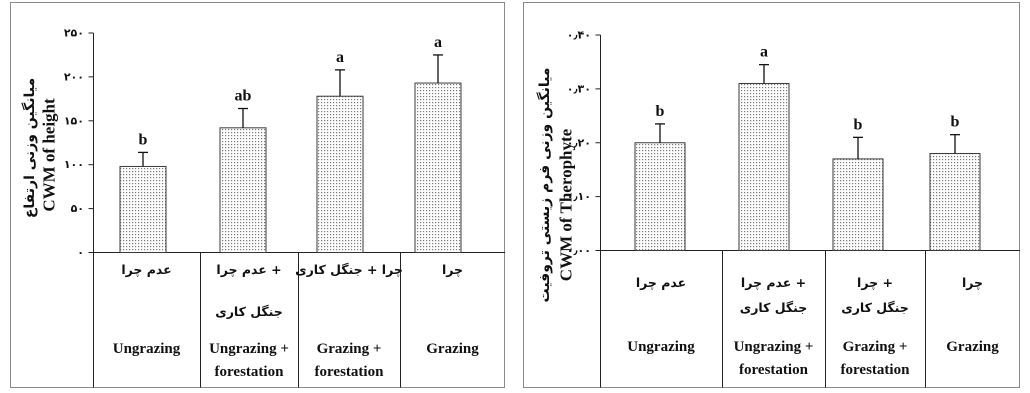 Image resolution: width=1030 pixels, height=393 pixels. Describe the element at coordinates (438, 42) in the screenshot. I see `significance-letter-grazing: a` at that location.